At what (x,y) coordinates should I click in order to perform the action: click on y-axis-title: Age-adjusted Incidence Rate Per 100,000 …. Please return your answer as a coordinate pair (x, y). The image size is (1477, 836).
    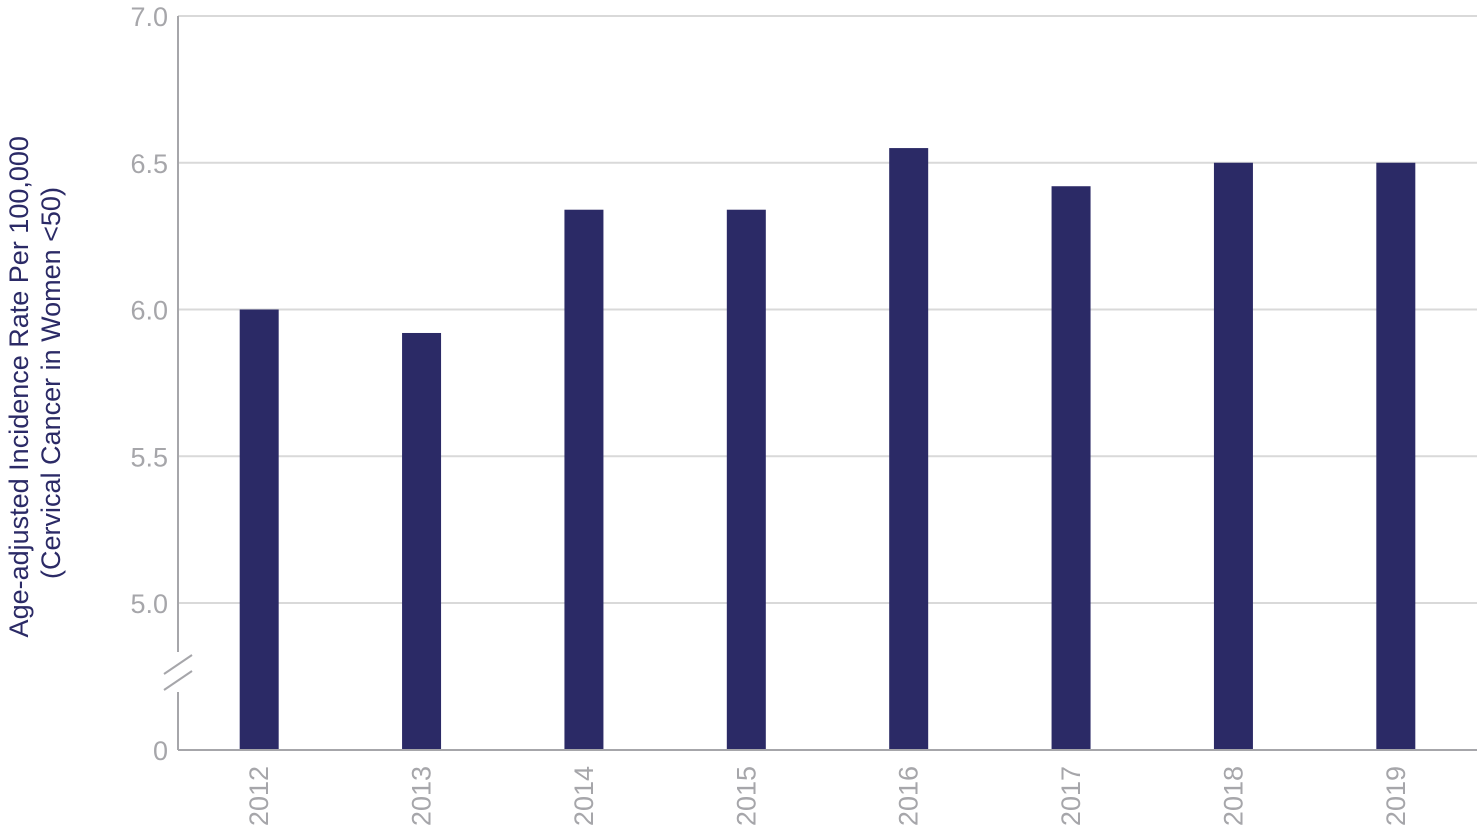
    Looking at the image, I should click on (35, 383).